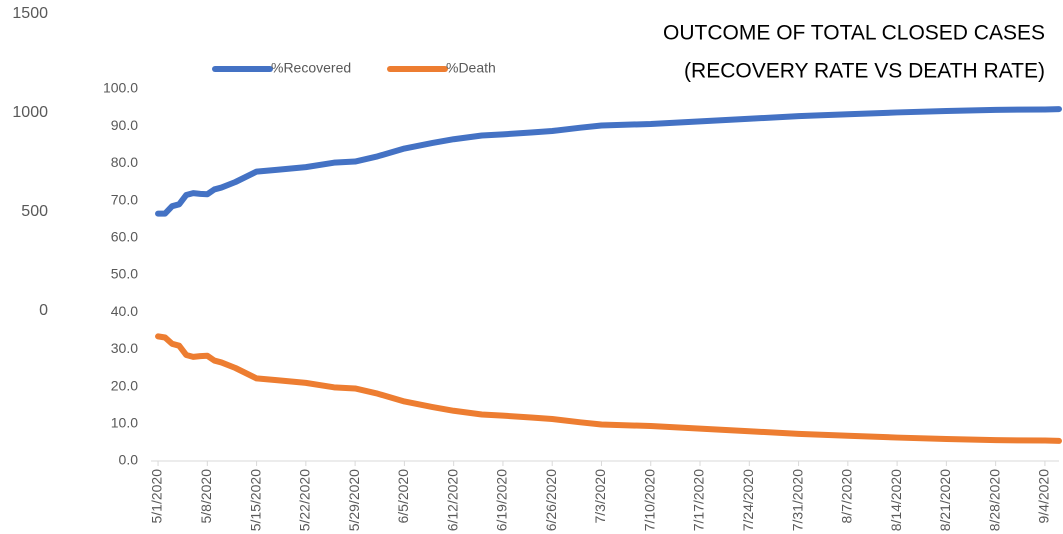  Describe the element at coordinates (502, 500) in the screenshot. I see `x-tick-label: 6/19/2020` at that location.